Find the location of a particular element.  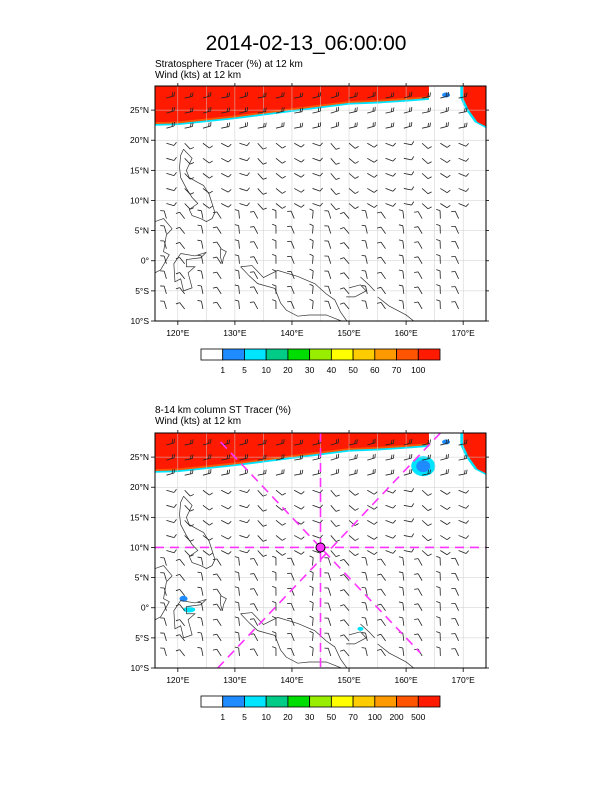

colorbar-label: 200 is located at coordinates (396, 717).